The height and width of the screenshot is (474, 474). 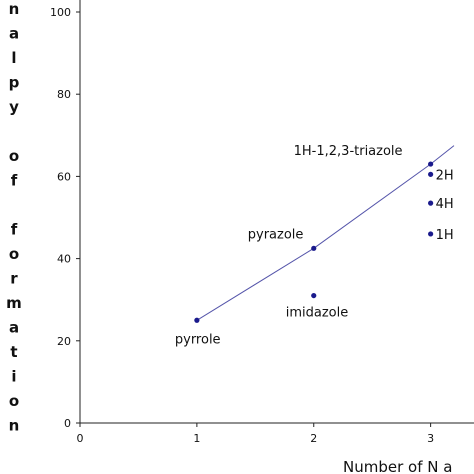 What do you see at coordinates (14, 83) in the screenshot?
I see `y-label-letter: p` at bounding box center [14, 83].